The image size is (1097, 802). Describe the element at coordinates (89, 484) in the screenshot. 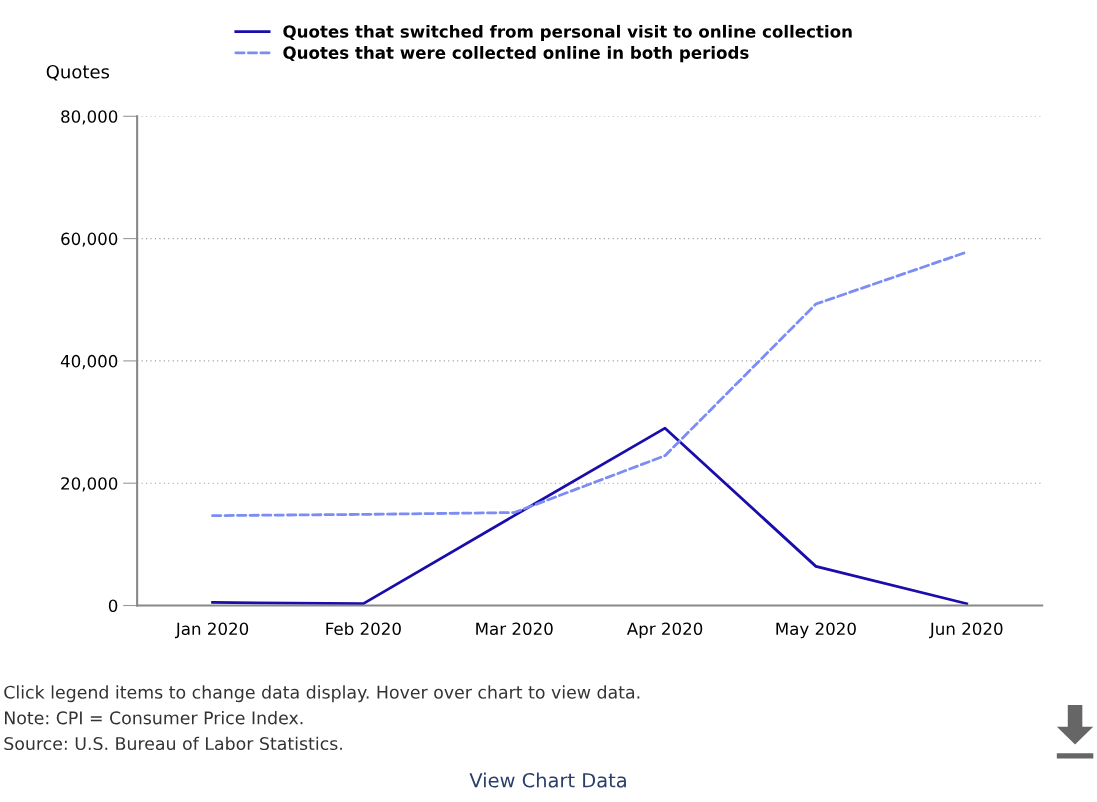

I see `y-tick-label: 20,000` at that location.